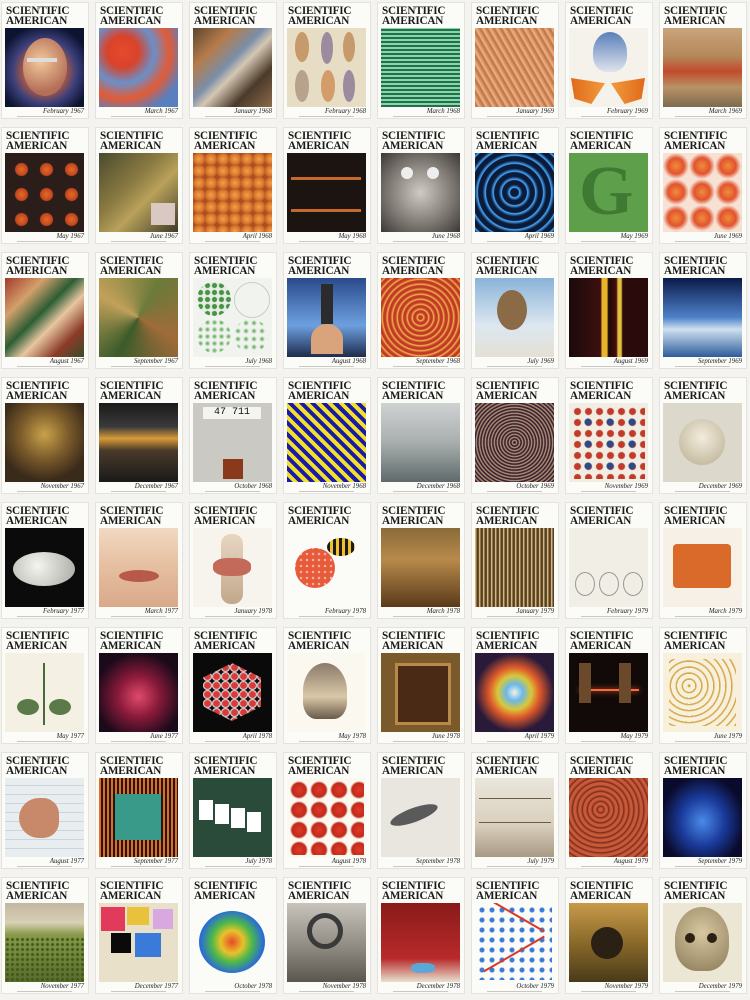 The height and width of the screenshot is (1000, 750). I want to click on magazine-cover: SCIENTIFIC AMERICAN February 1967, so click(45, 60).